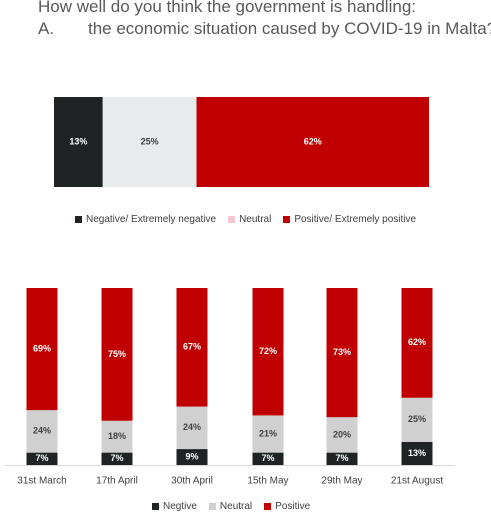 The height and width of the screenshot is (524, 491). I want to click on bar-data-label: 25%, so click(417, 419).